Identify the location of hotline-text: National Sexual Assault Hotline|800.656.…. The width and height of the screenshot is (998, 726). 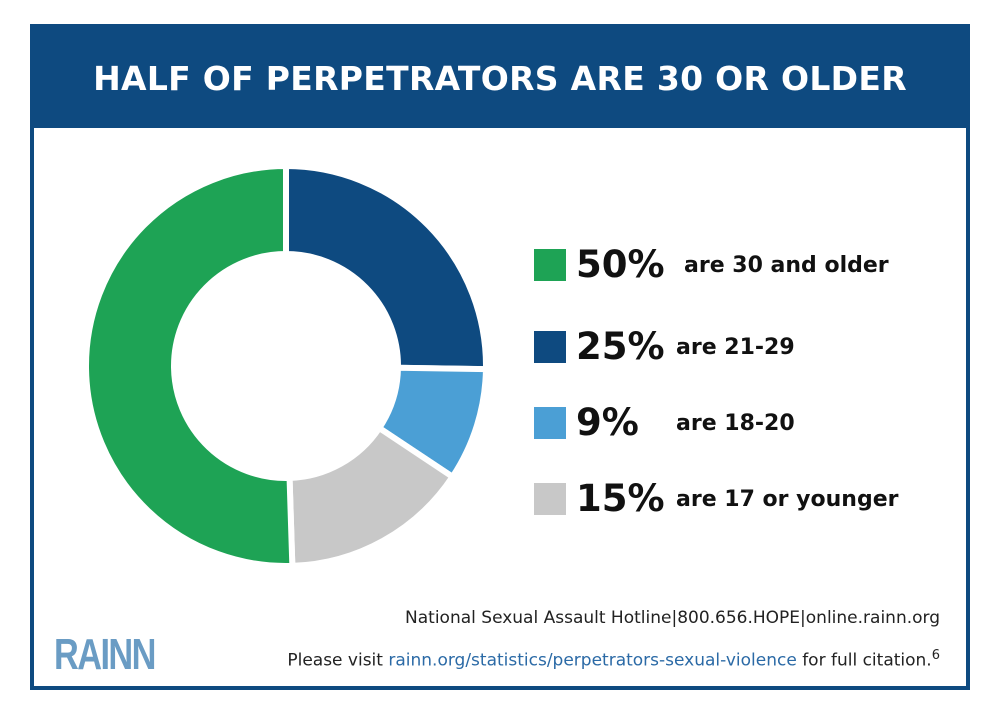
(672, 618).